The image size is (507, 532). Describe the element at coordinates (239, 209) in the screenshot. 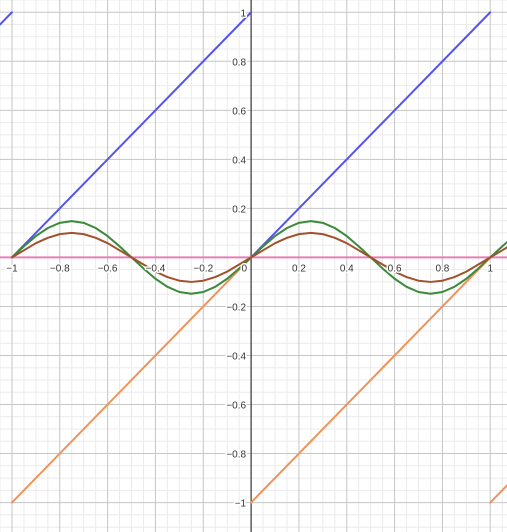

I see `y-tick-label: 0.2` at that location.